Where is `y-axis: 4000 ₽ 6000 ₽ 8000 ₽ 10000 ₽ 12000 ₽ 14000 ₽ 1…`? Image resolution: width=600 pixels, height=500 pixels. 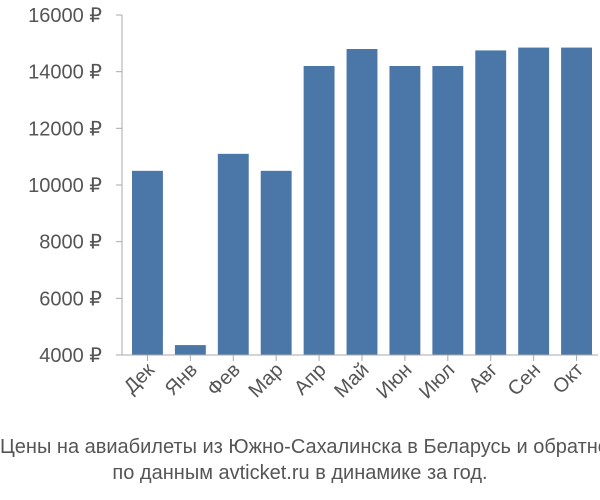
y-axis: 4000 ₽ 6000 ₽ 8000 ₽ 10000 ₽ 12000 ₽ 14000 ₽ 1… is located at coordinates (75, 186).